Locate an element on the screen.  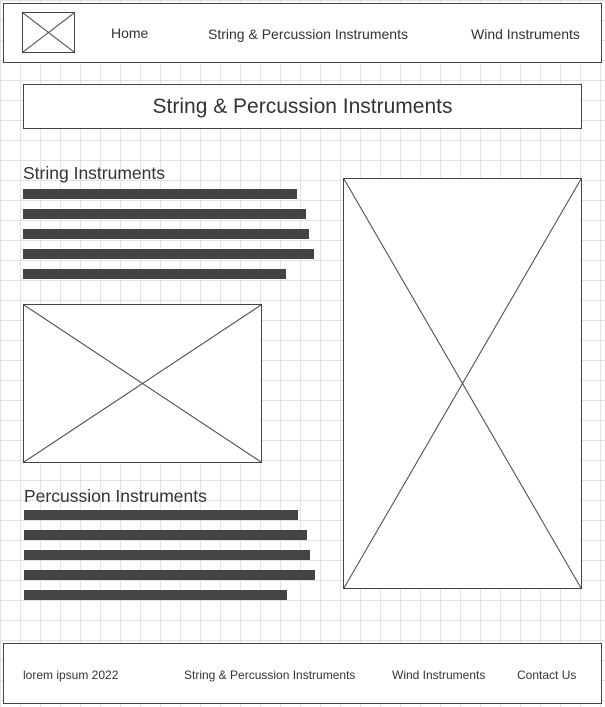
page-title-box: String & Percussion Instruments is located at coordinates (302, 106).